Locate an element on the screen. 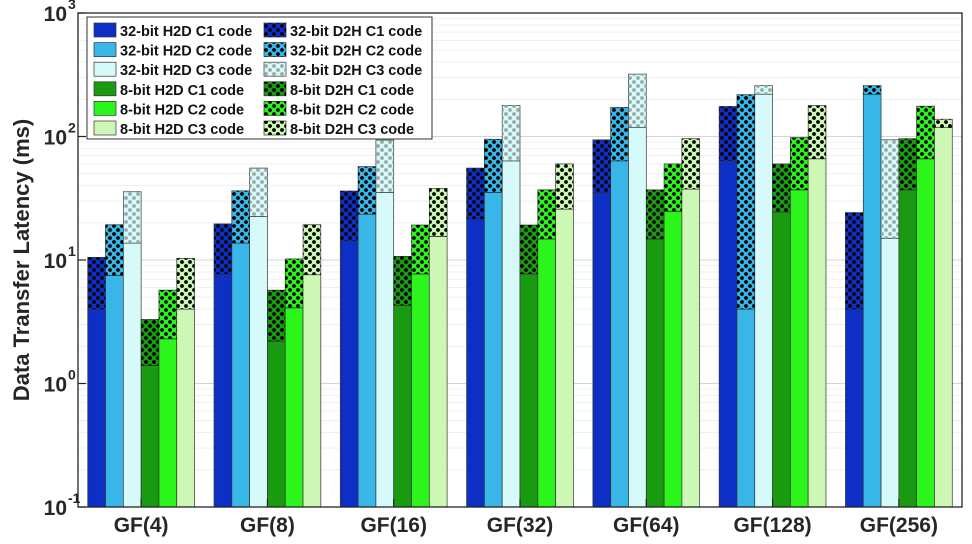 This screenshot has height=544, width=972. legend-label-d2h: 32-bit D2H C3 code is located at coordinates (356, 71).